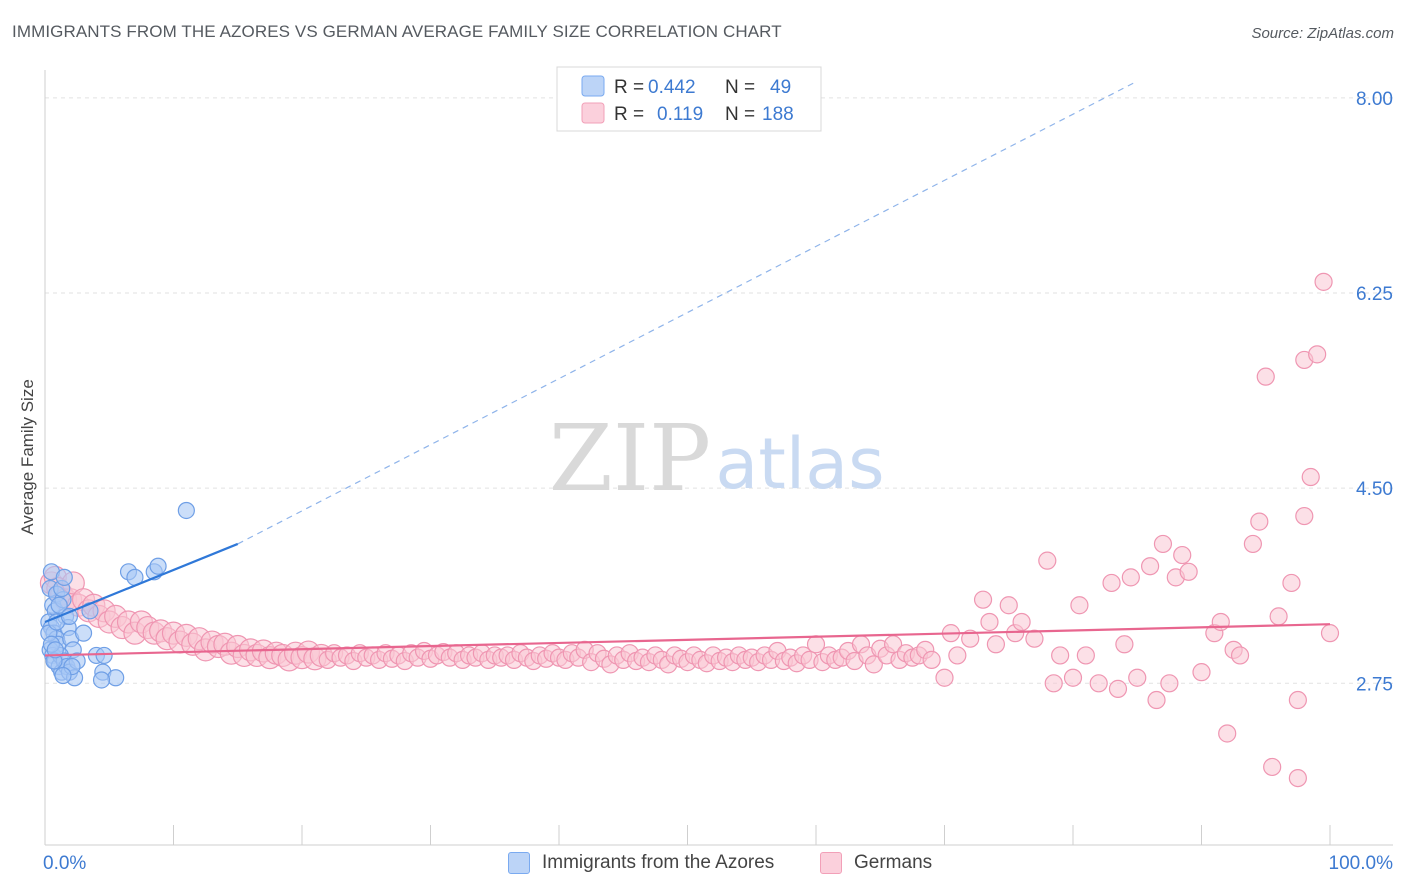  I want to click on legend-r-value-2: 0.119, so click(680, 114).